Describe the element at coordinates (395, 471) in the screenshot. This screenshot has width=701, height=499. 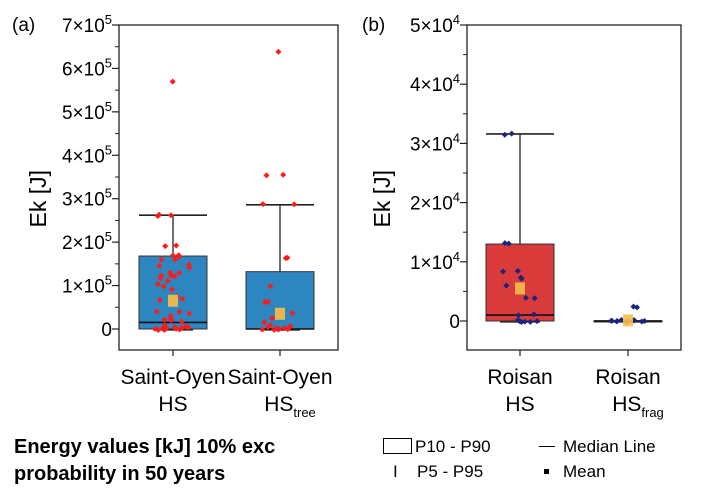
I see `whisker-symbol-icon: I` at that location.